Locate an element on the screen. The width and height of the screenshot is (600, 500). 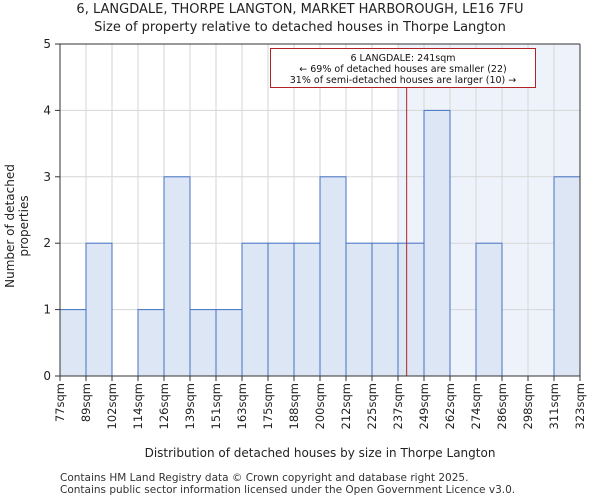
x-tick-label: 126sqm is located at coordinates (164, 406).